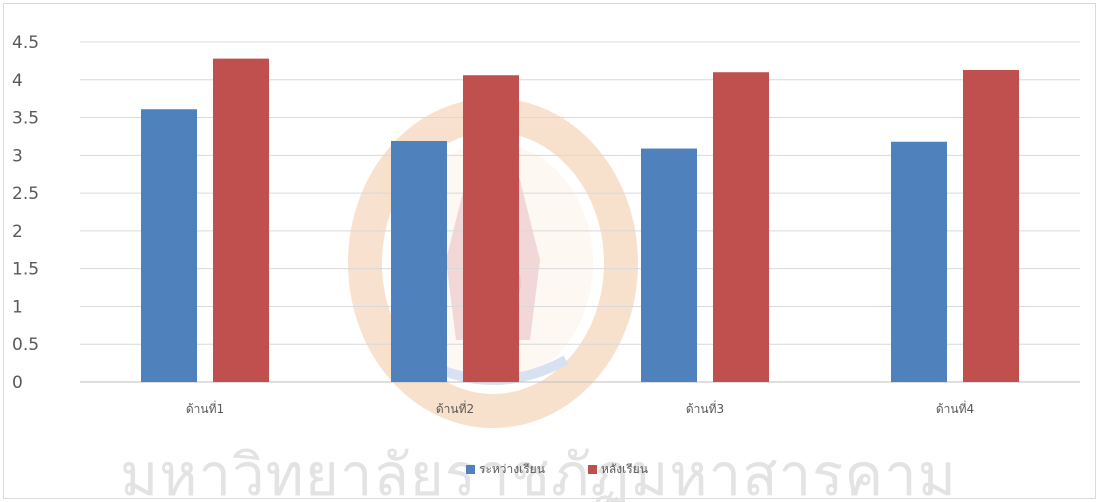 Image resolution: width=1099 pixels, height=502 pixels. I want to click on x-tick-label: ด้านที่1, so click(205, 408).